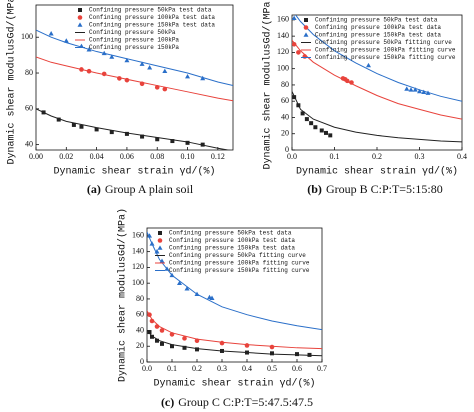  I want to click on legend-label: Confining pressure 150kPa fitting curve, so click(385, 57).